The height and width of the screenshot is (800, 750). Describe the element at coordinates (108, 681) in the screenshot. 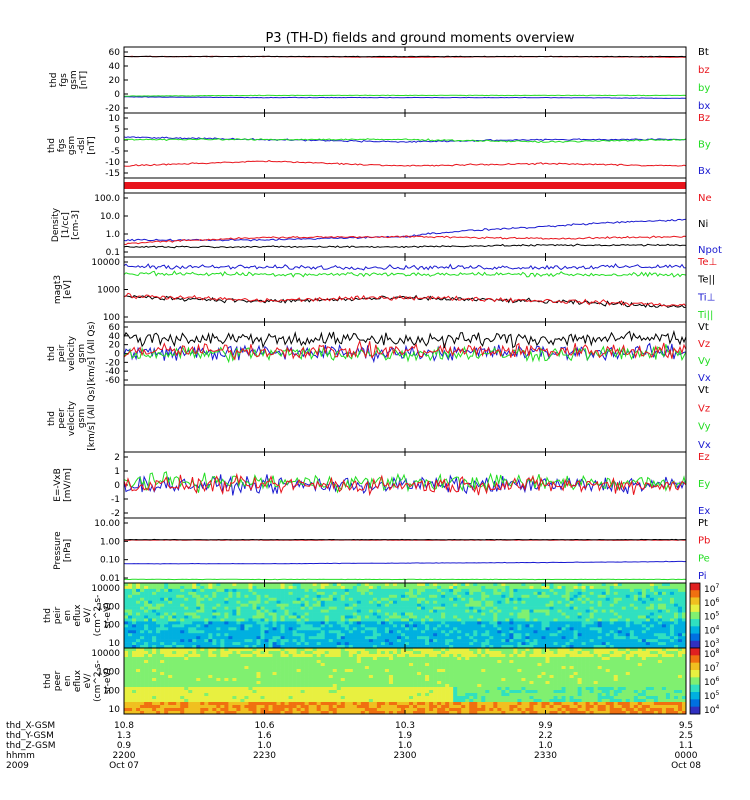

I see `y-axis-label: sr-eV)` at that location.